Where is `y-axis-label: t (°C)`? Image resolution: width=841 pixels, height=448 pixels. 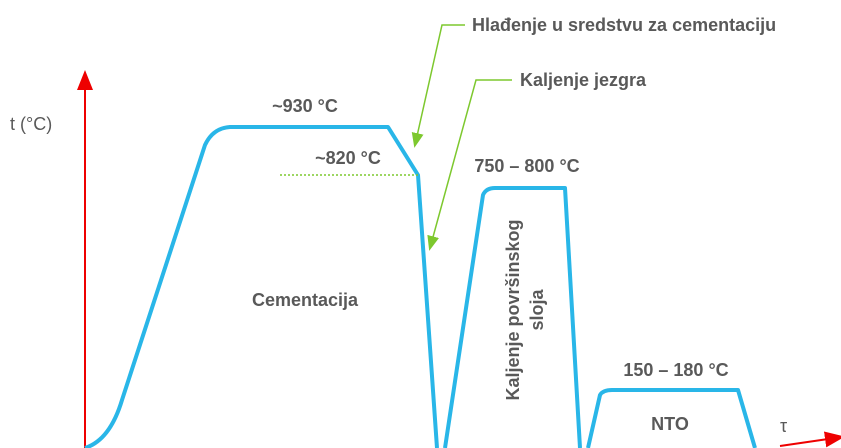 y-axis-label: t (°C) is located at coordinates (31, 124).